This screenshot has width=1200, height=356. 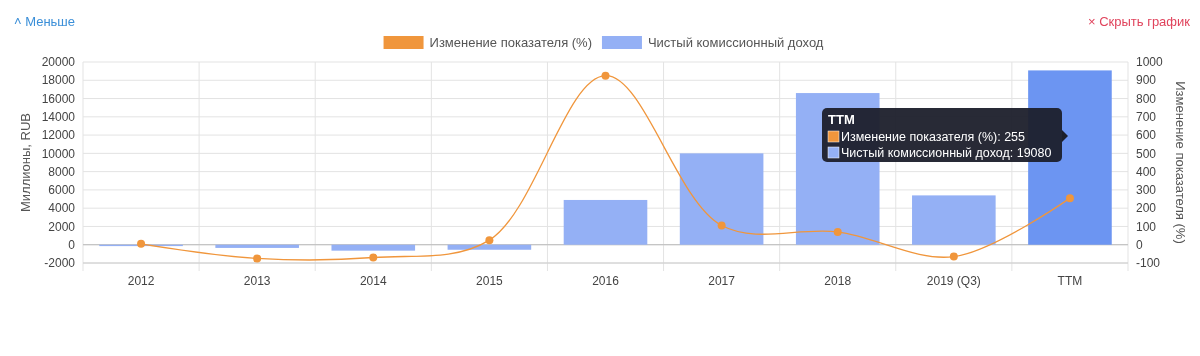 I want to click on y-tick-label: 4000, so click(x=62, y=208).